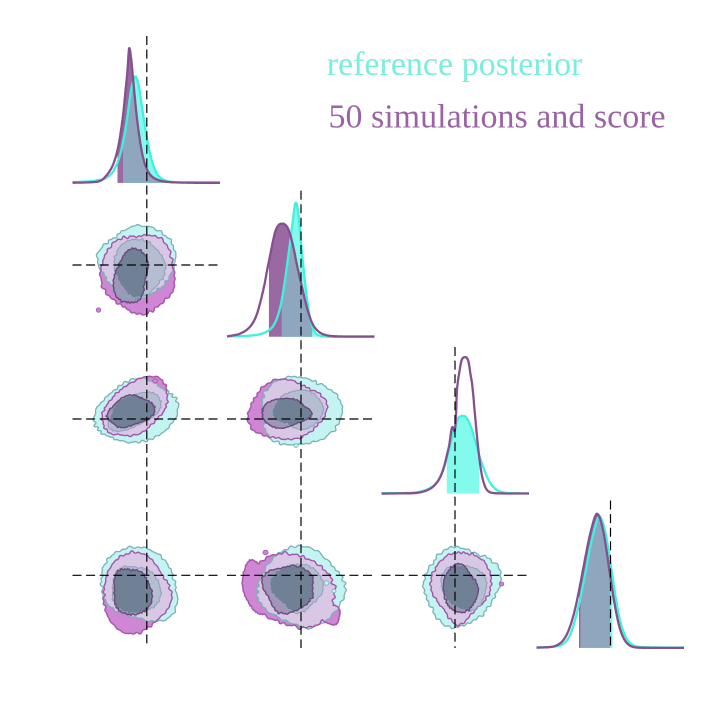 This screenshot has height=720, width=720. Describe the element at coordinates (497, 116) in the screenshot. I see `svg-text: 50 simulations and score` at that location.